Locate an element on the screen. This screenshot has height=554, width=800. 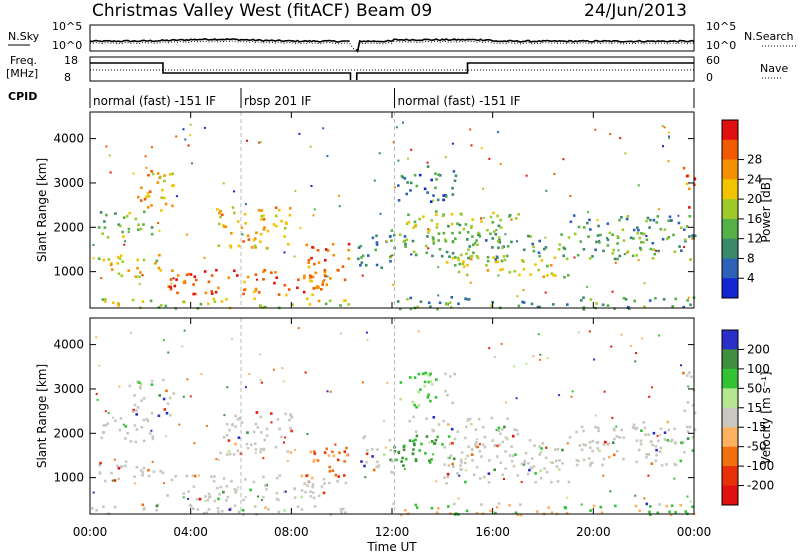
frequency-panel: Freq. [MHz] 18 8 60 0 Nave is located at coordinates (397, 69).